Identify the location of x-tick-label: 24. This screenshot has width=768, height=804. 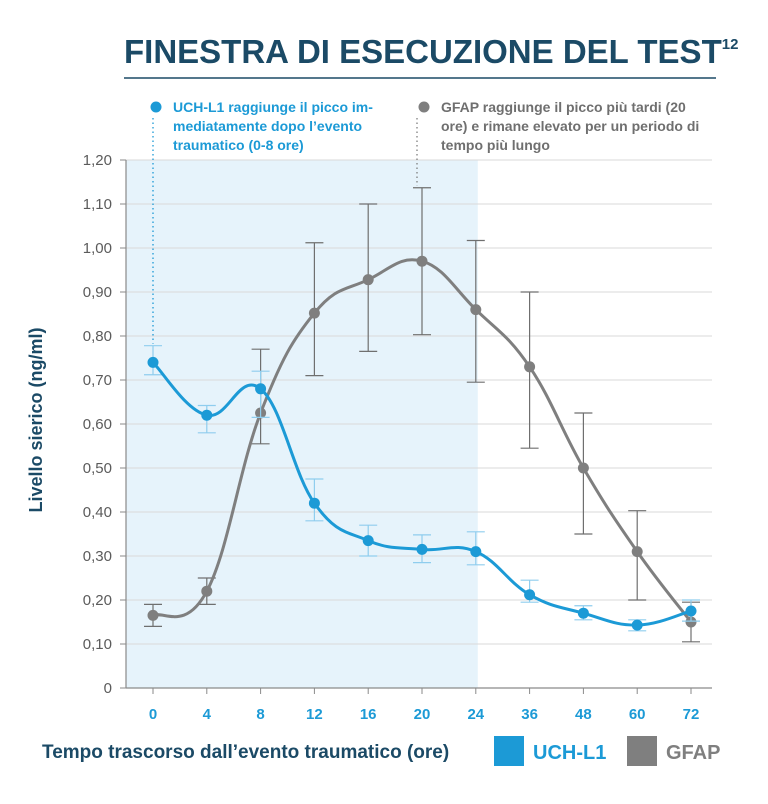
(475, 714).